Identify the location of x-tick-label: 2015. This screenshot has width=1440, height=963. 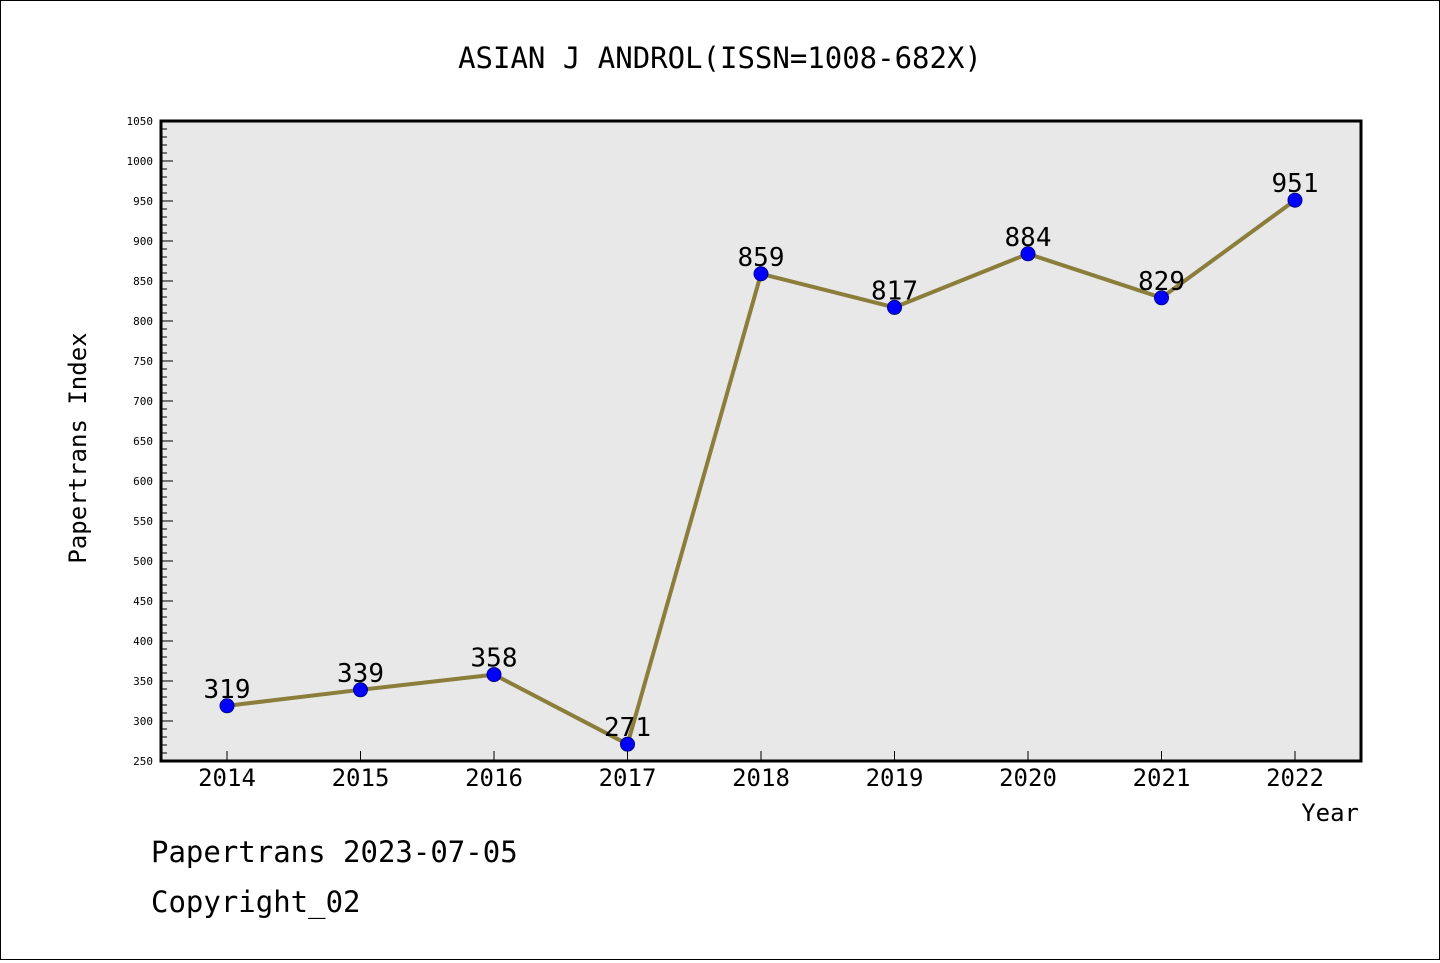
(361, 778).